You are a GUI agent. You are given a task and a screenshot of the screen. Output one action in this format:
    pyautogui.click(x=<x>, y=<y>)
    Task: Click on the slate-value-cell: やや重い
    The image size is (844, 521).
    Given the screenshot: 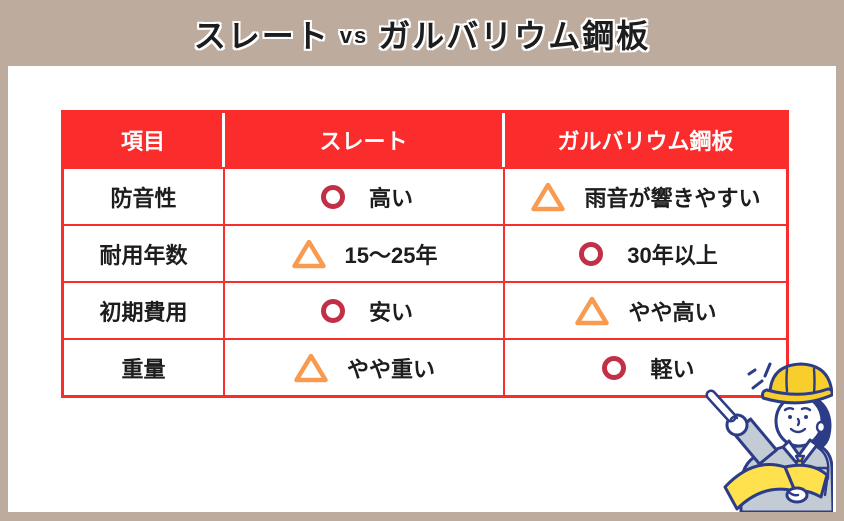 What is the action you would take?
    pyautogui.click(x=365, y=366)
    